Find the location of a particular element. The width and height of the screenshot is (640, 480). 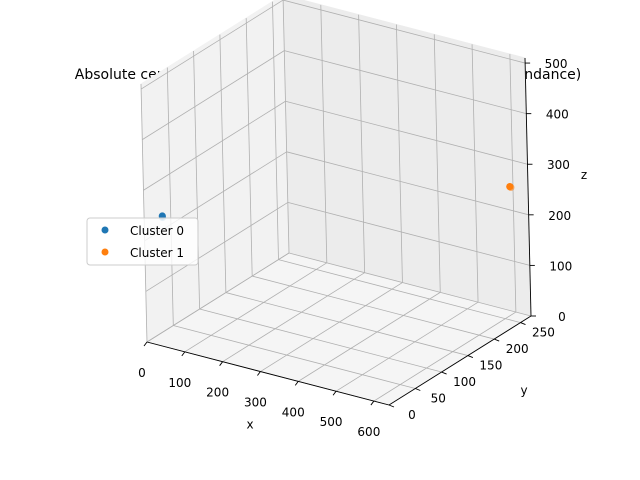

x-axis-line is located at coordinates (268, 373).